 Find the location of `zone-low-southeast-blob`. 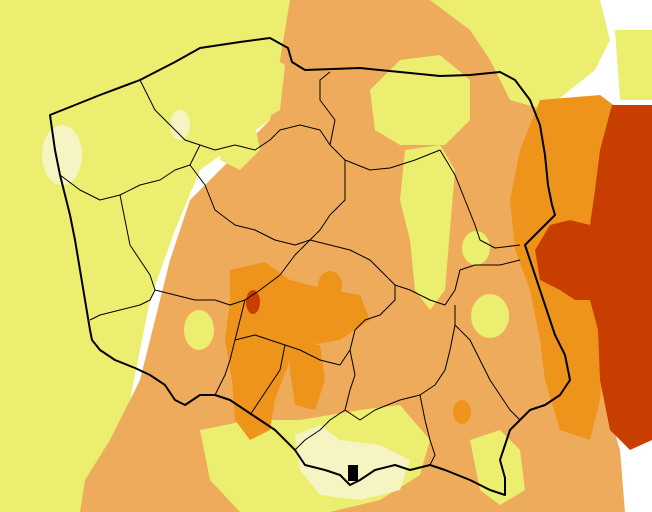

zone-low-southeast-blob is located at coordinates (490, 316).